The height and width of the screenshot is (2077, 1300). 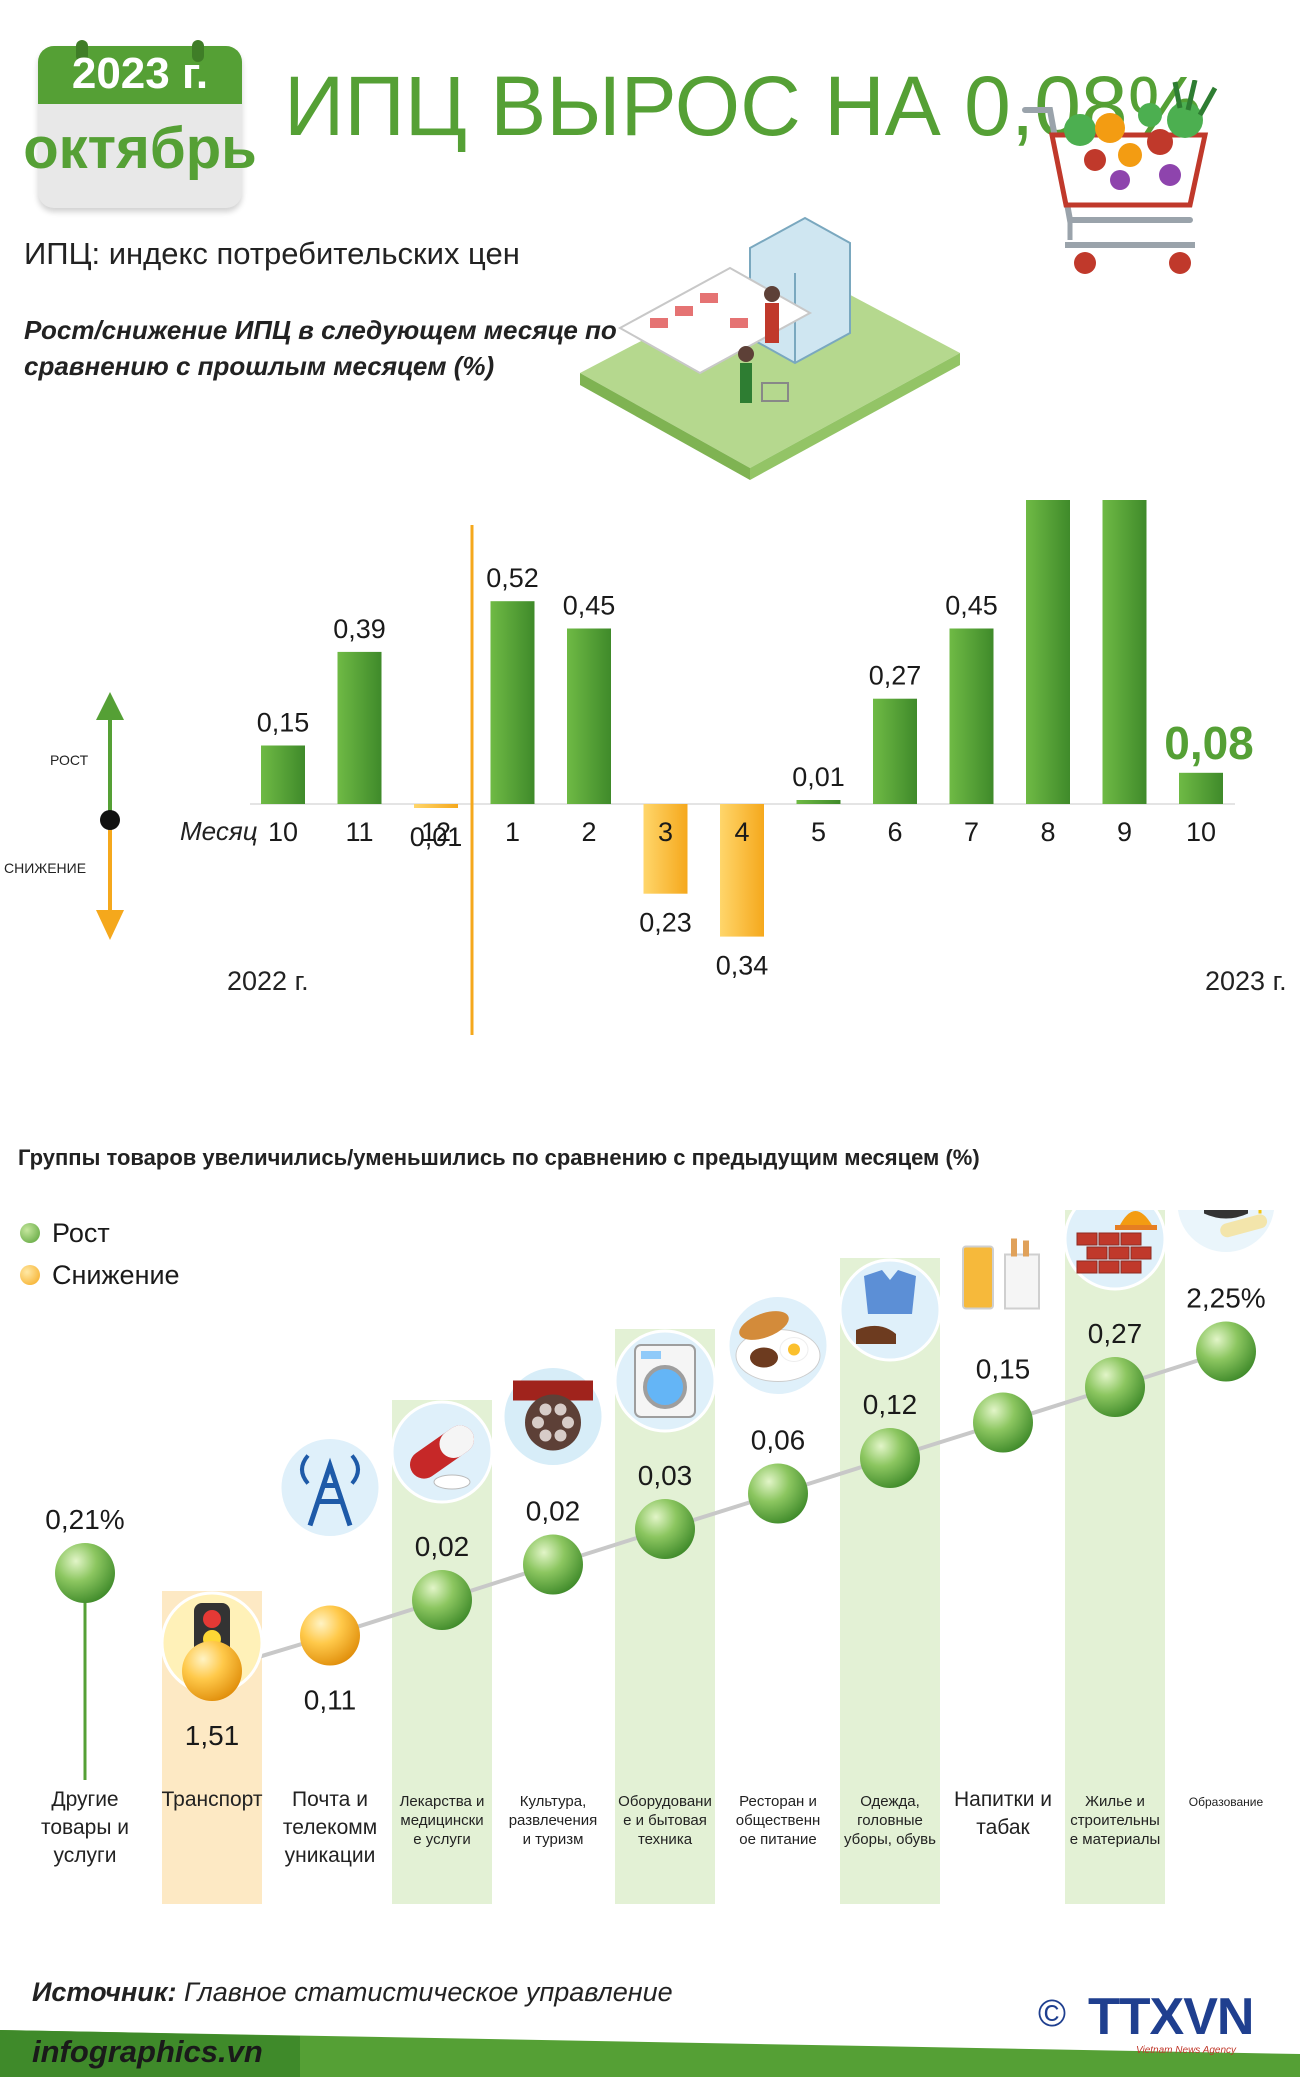 What do you see at coordinates (330, 1700) in the screenshot?
I see `group-value-label: 0,11` at bounding box center [330, 1700].